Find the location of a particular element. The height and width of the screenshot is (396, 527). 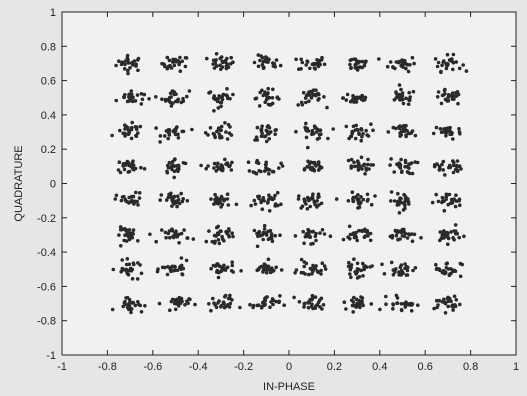

y-tick-label: 0.6 is located at coordinates (48, 82).